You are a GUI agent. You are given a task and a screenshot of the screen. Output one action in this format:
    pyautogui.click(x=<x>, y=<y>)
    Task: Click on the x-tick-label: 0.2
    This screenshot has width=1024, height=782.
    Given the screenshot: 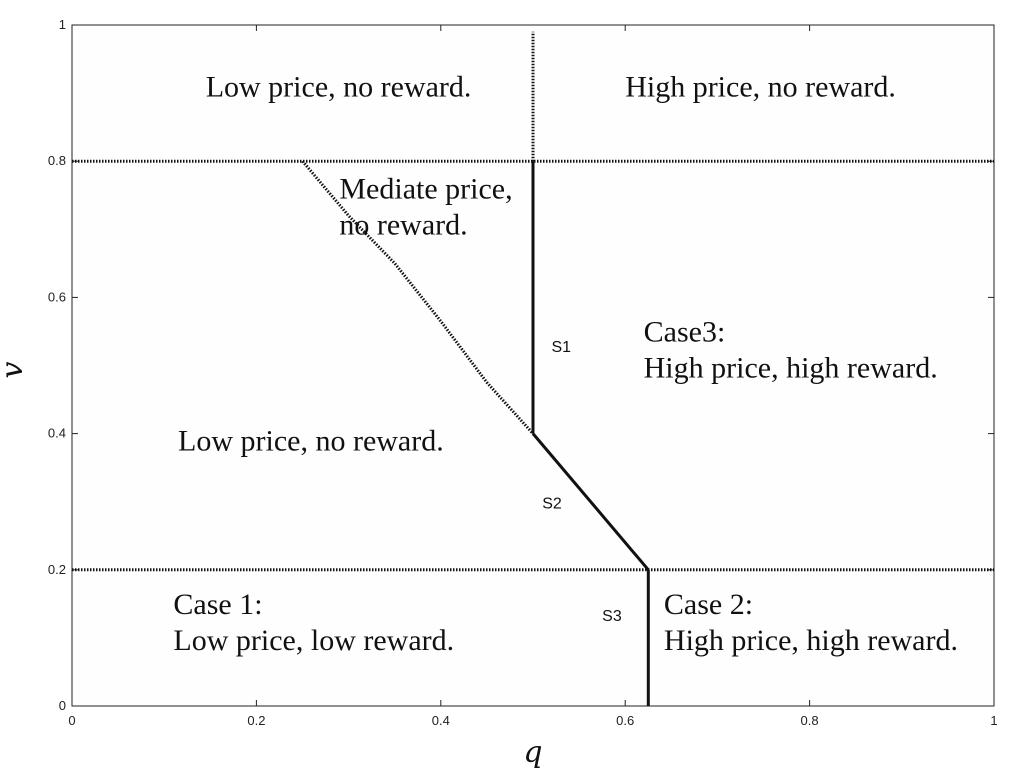 What is the action you would take?
    pyautogui.click(x=256, y=720)
    